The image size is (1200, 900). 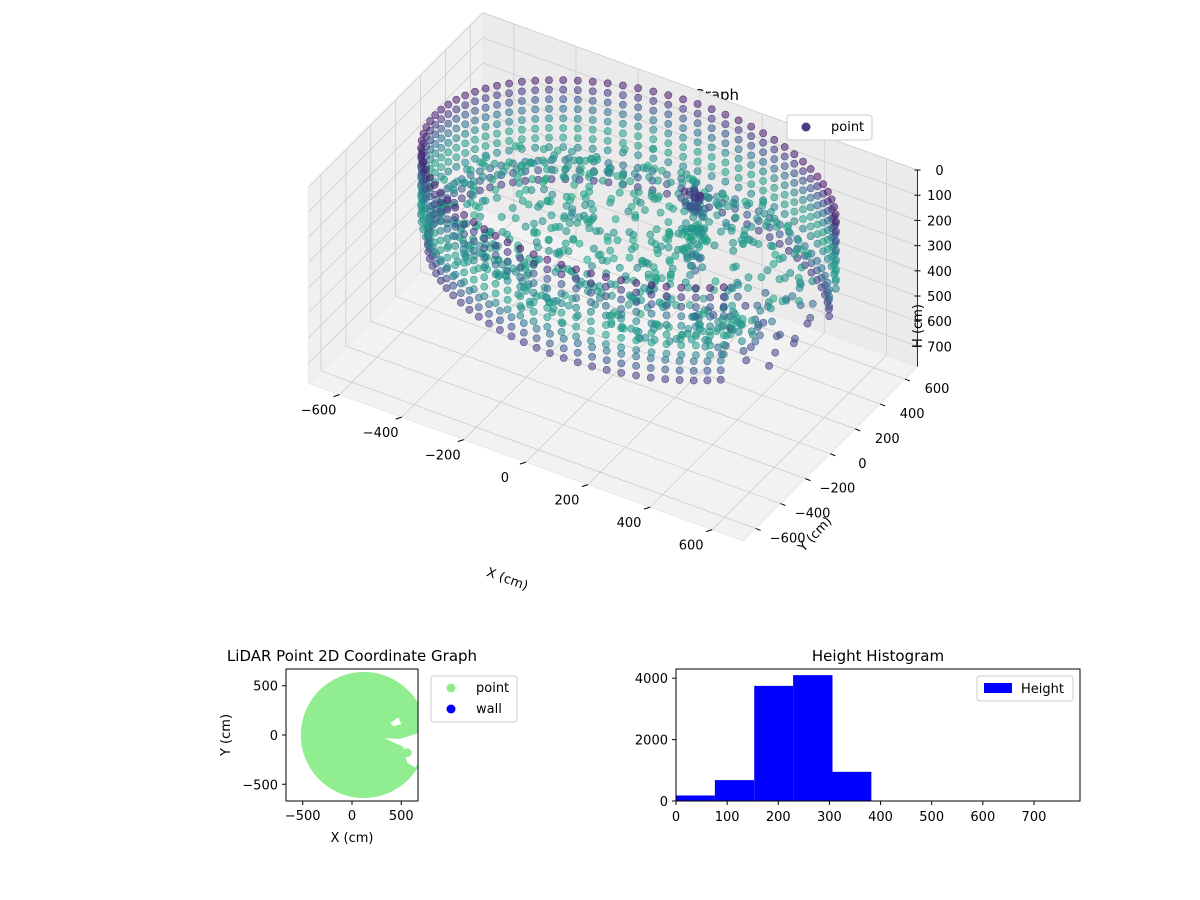 What do you see at coordinates (998, 688) in the screenshot?
I see `legend-swatch-height` at bounding box center [998, 688].